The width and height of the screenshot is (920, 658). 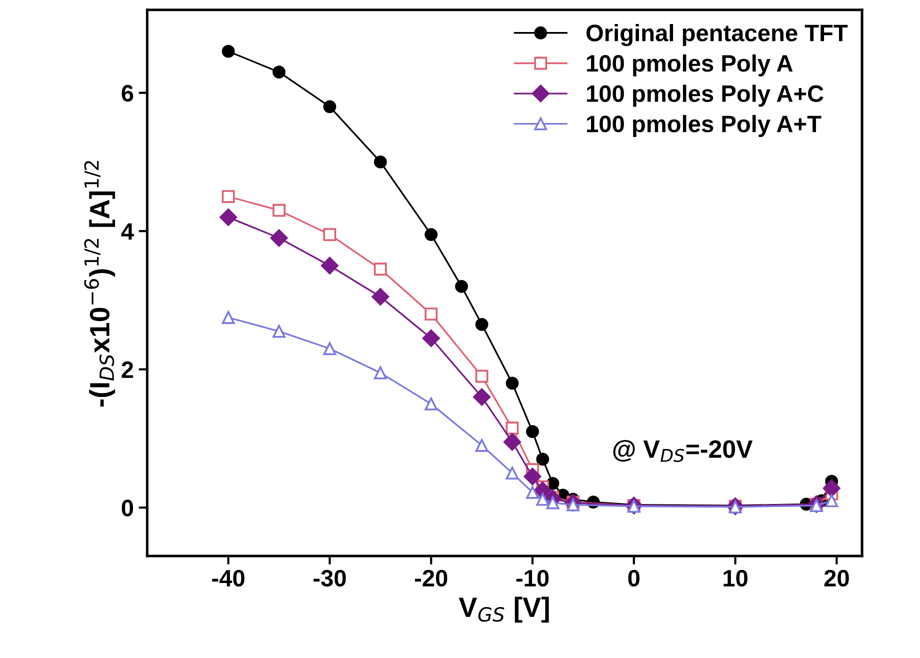 What do you see at coordinates (431, 578) in the screenshot?
I see `x-tick-label: -20` at bounding box center [431, 578].